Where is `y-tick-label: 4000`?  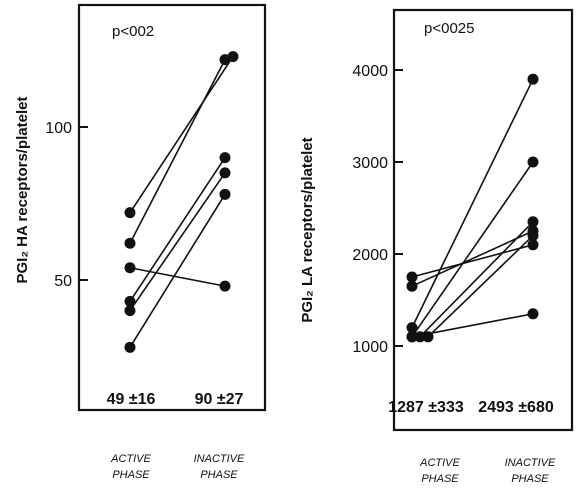
y-tick-label: 4000 is located at coordinates (370, 71).